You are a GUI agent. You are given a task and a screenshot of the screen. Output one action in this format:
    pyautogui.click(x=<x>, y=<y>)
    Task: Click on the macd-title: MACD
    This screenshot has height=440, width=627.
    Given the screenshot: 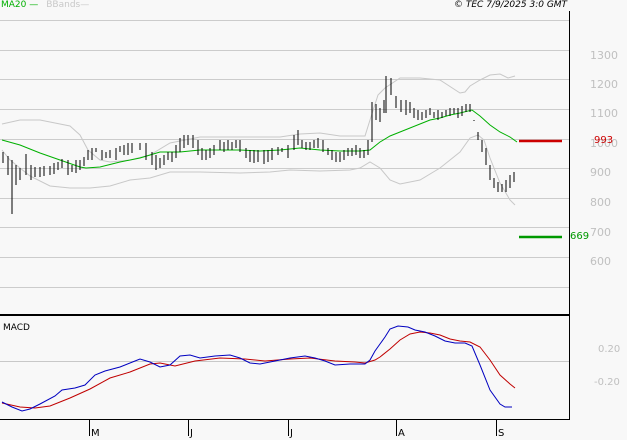 What is the action you would take?
    pyautogui.click(x=16, y=328)
    